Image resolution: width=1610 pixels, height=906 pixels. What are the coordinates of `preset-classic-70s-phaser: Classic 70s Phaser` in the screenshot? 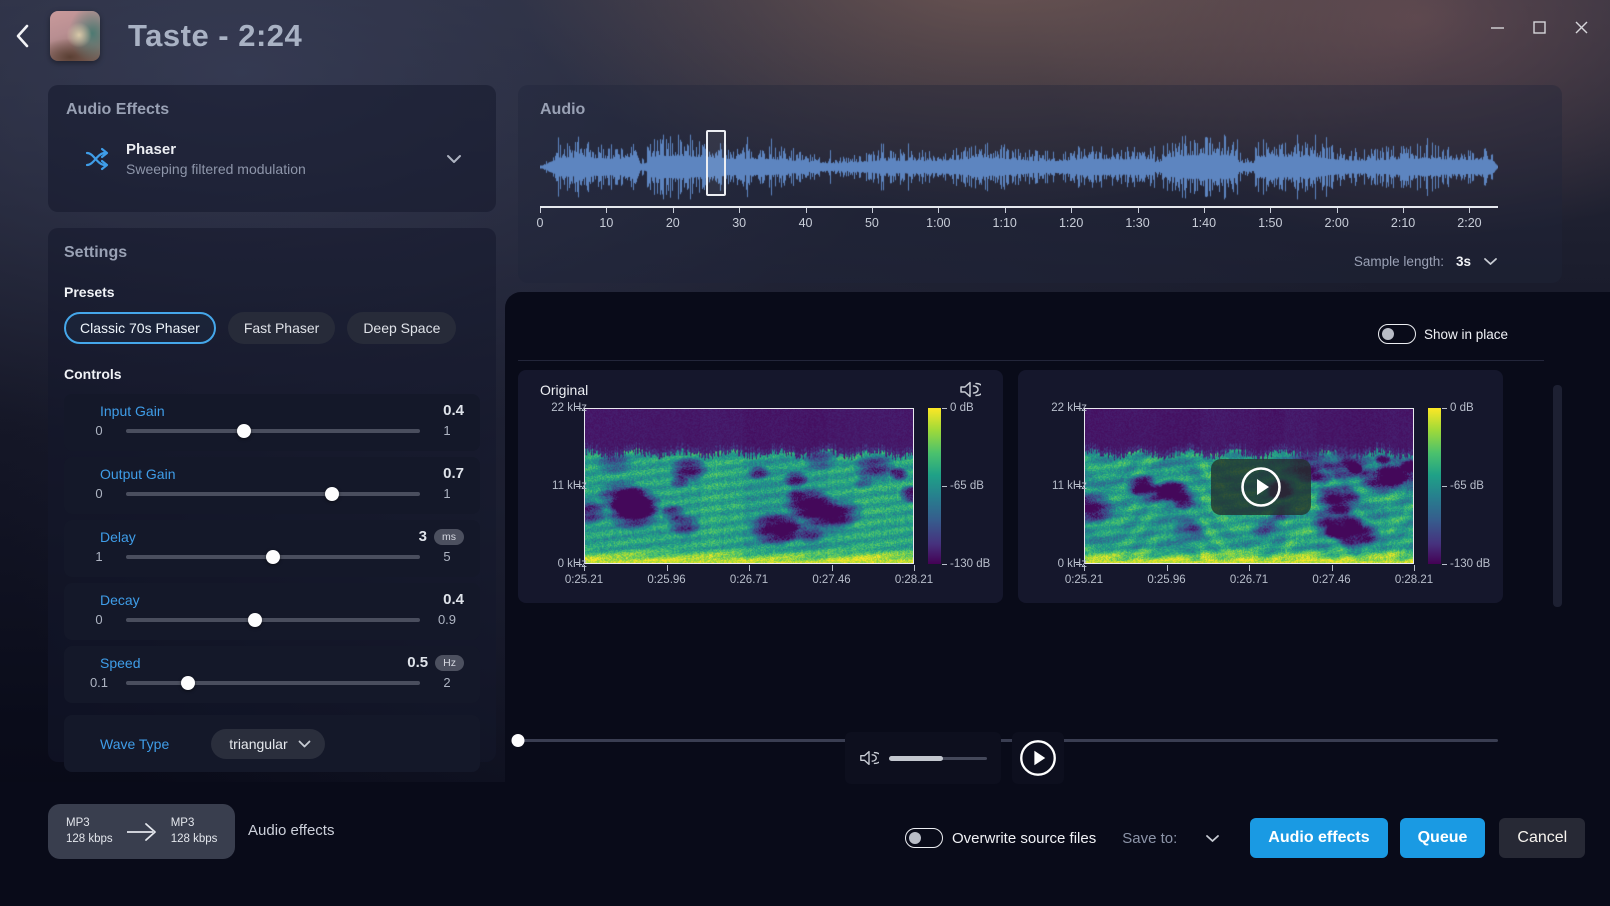 It's located at (140, 328).